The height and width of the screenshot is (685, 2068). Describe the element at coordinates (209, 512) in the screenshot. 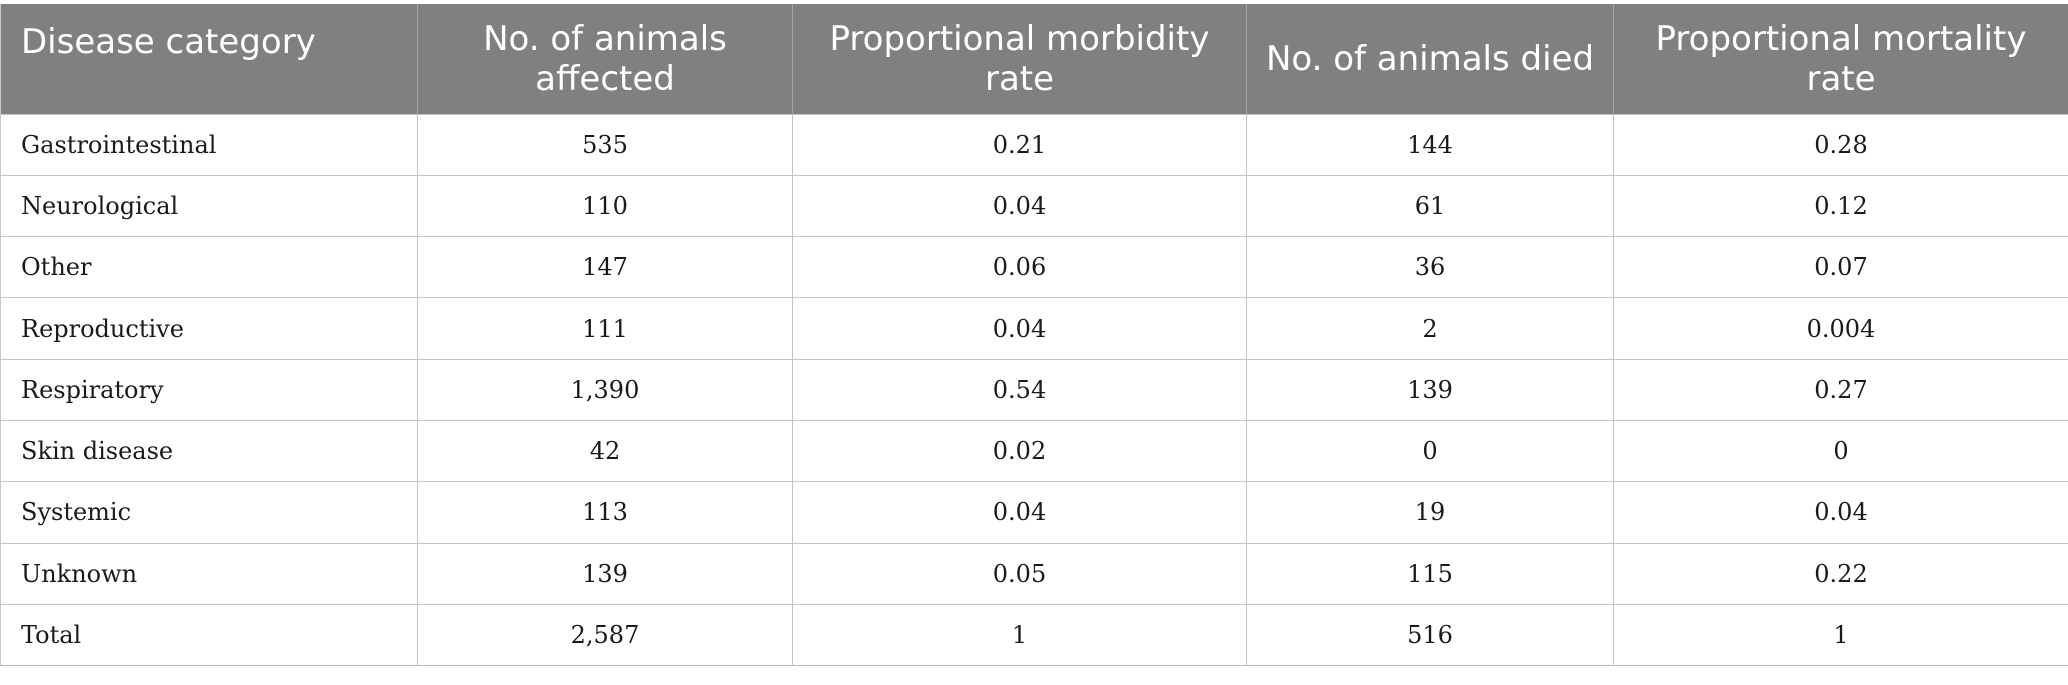

I see `cell-disease-category: Systemic` at that location.